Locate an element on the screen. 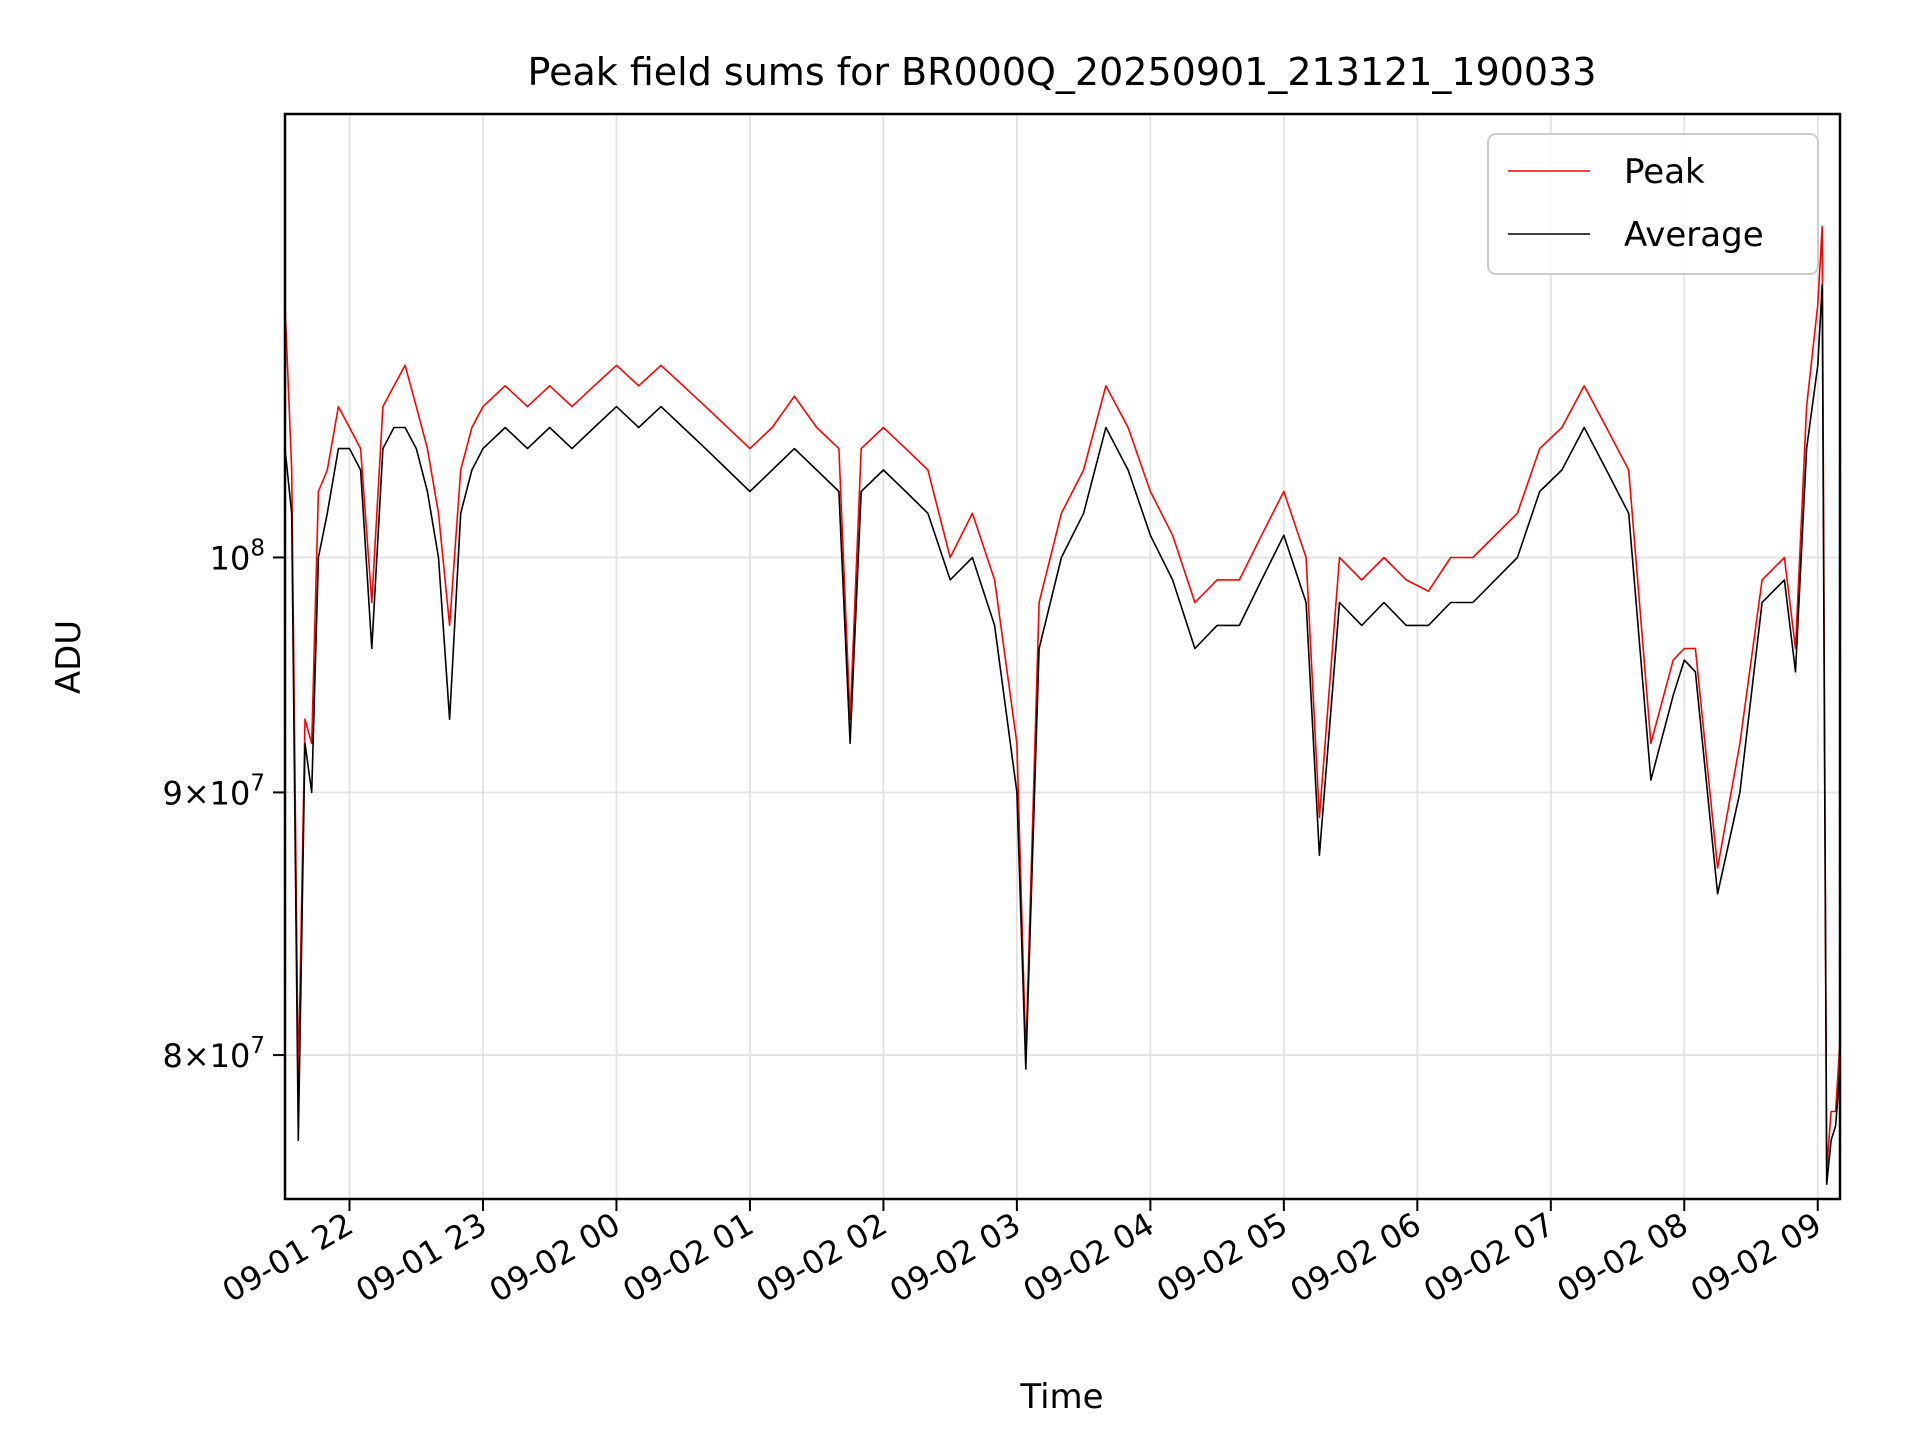  x-tick-label: 09-01 23 is located at coordinates (421, 1257).